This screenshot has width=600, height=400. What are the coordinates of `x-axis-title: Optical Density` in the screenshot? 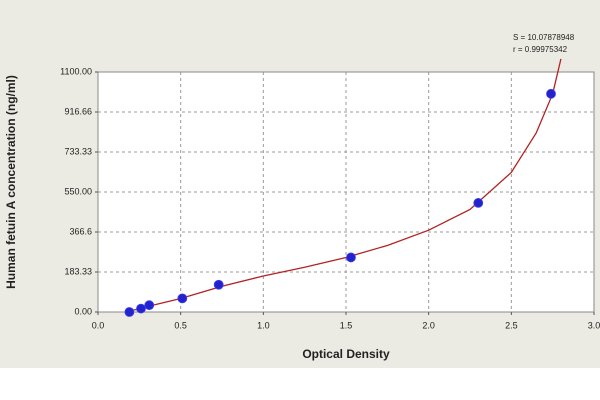 It's located at (346, 354).